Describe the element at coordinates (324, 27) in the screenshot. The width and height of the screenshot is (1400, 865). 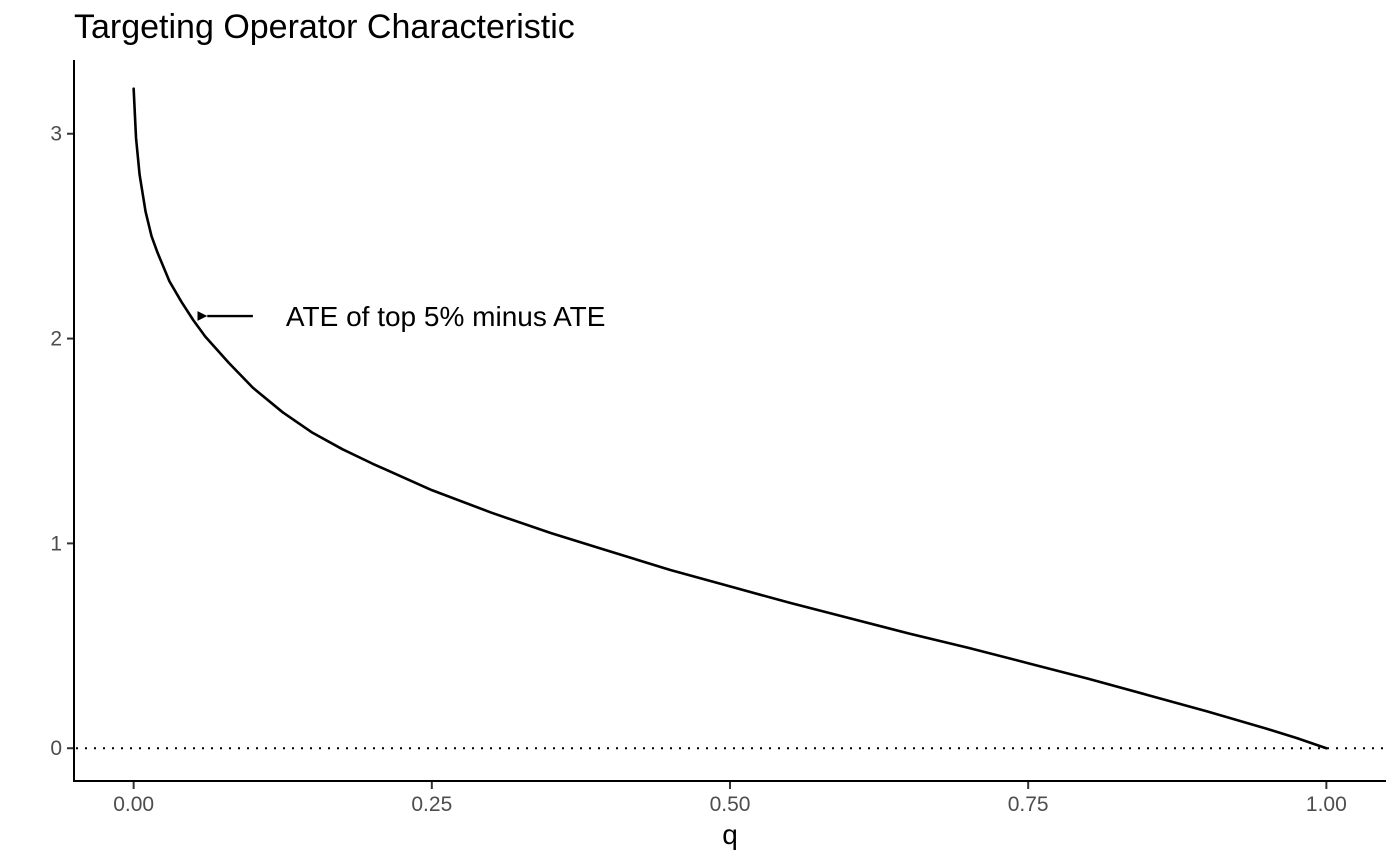
I see `chart-title: Targeting Operator Characteristic` at that location.